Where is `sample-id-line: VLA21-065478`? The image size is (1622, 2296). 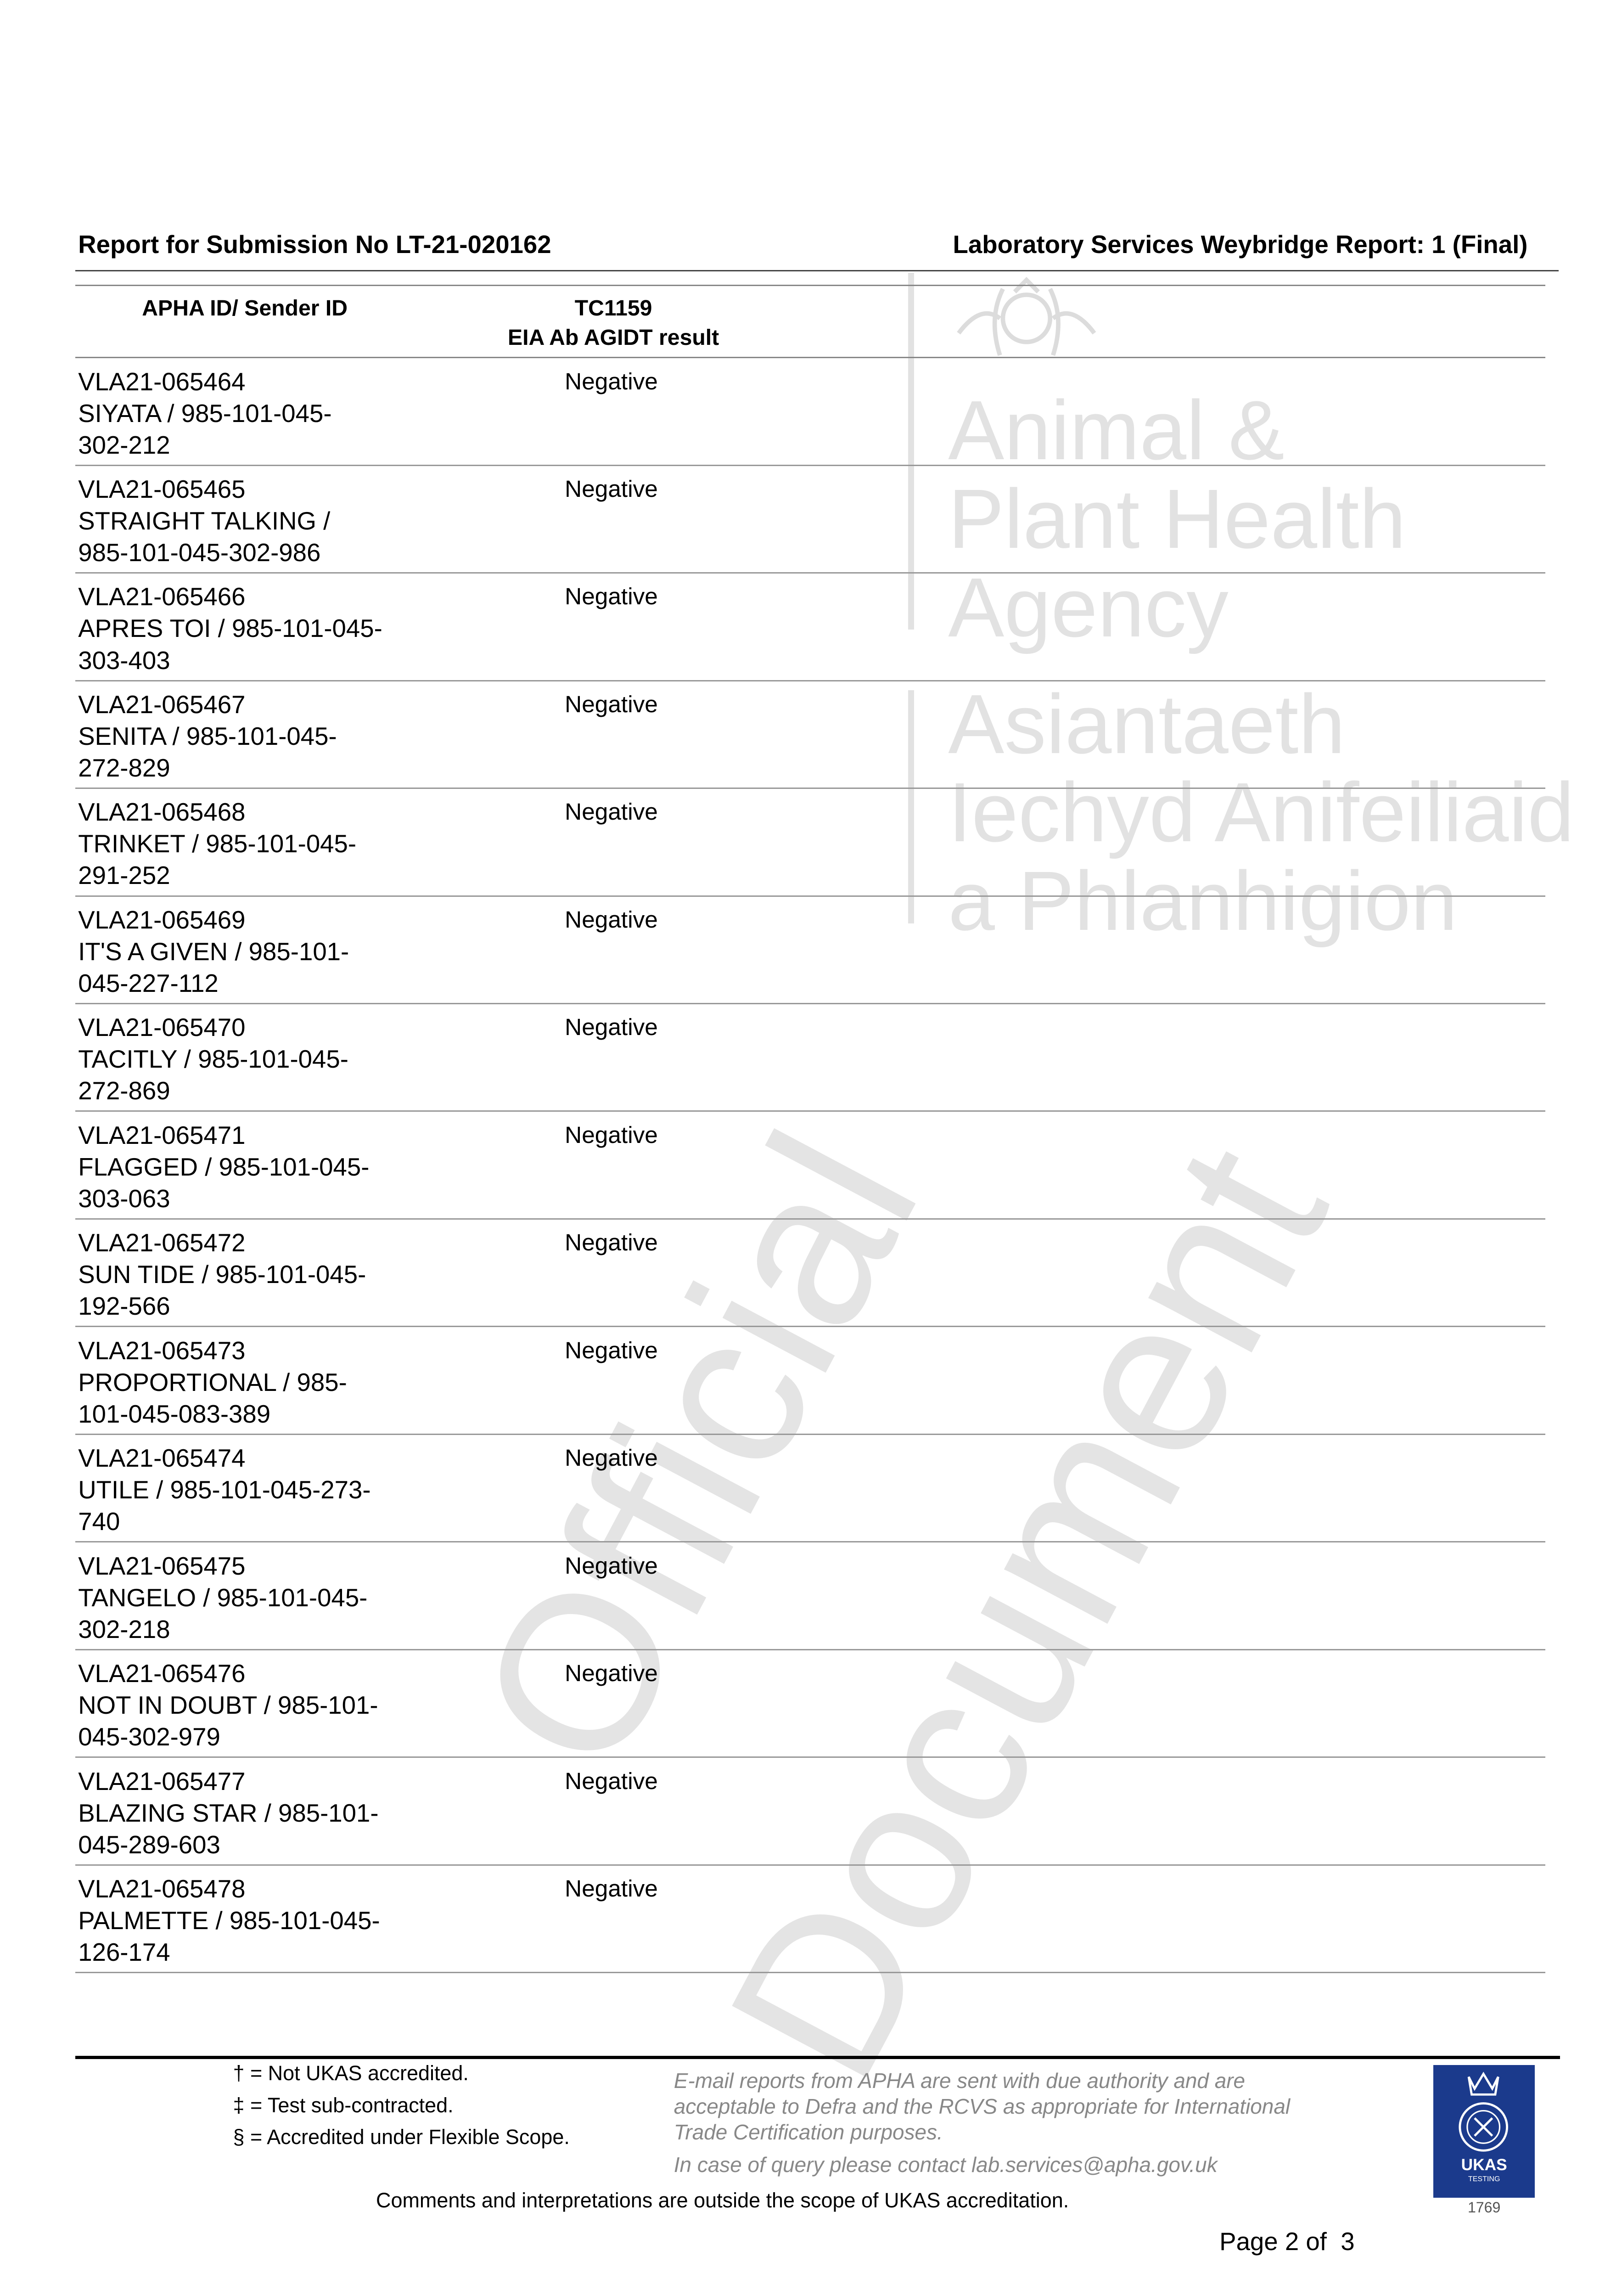
sample-id-line: VLA21-065478 is located at coordinates (162, 1889).